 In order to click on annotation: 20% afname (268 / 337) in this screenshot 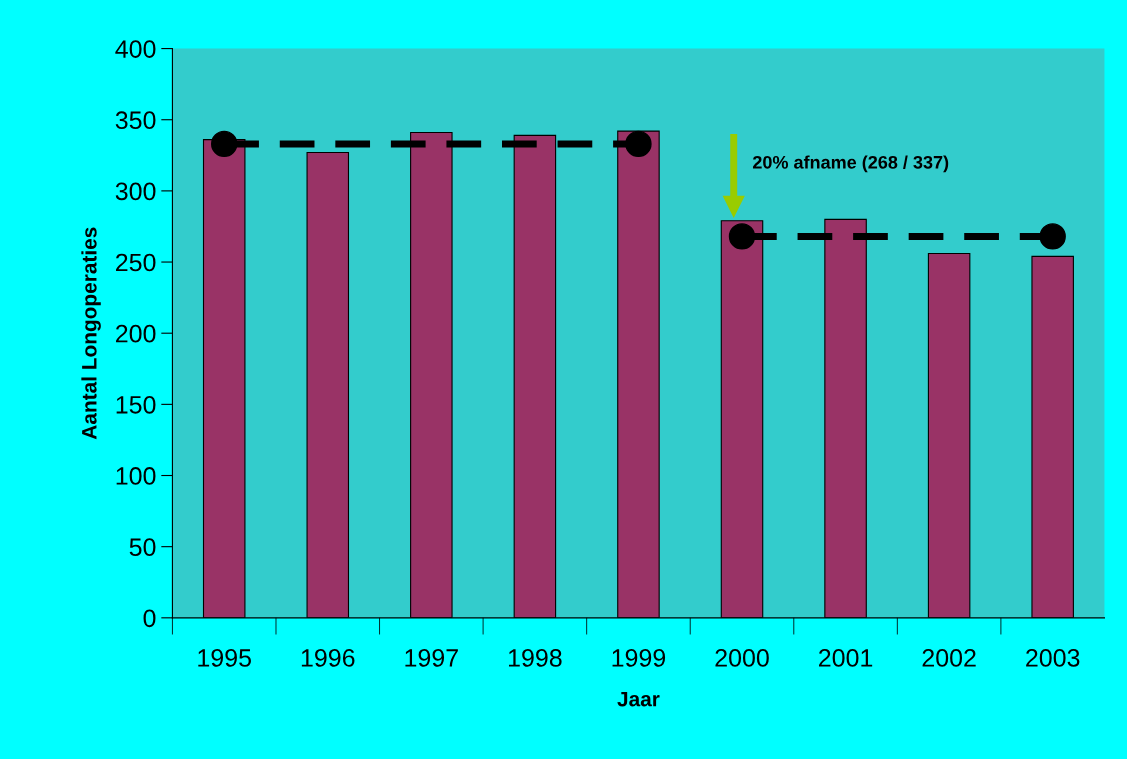, I will do `click(850, 164)`.